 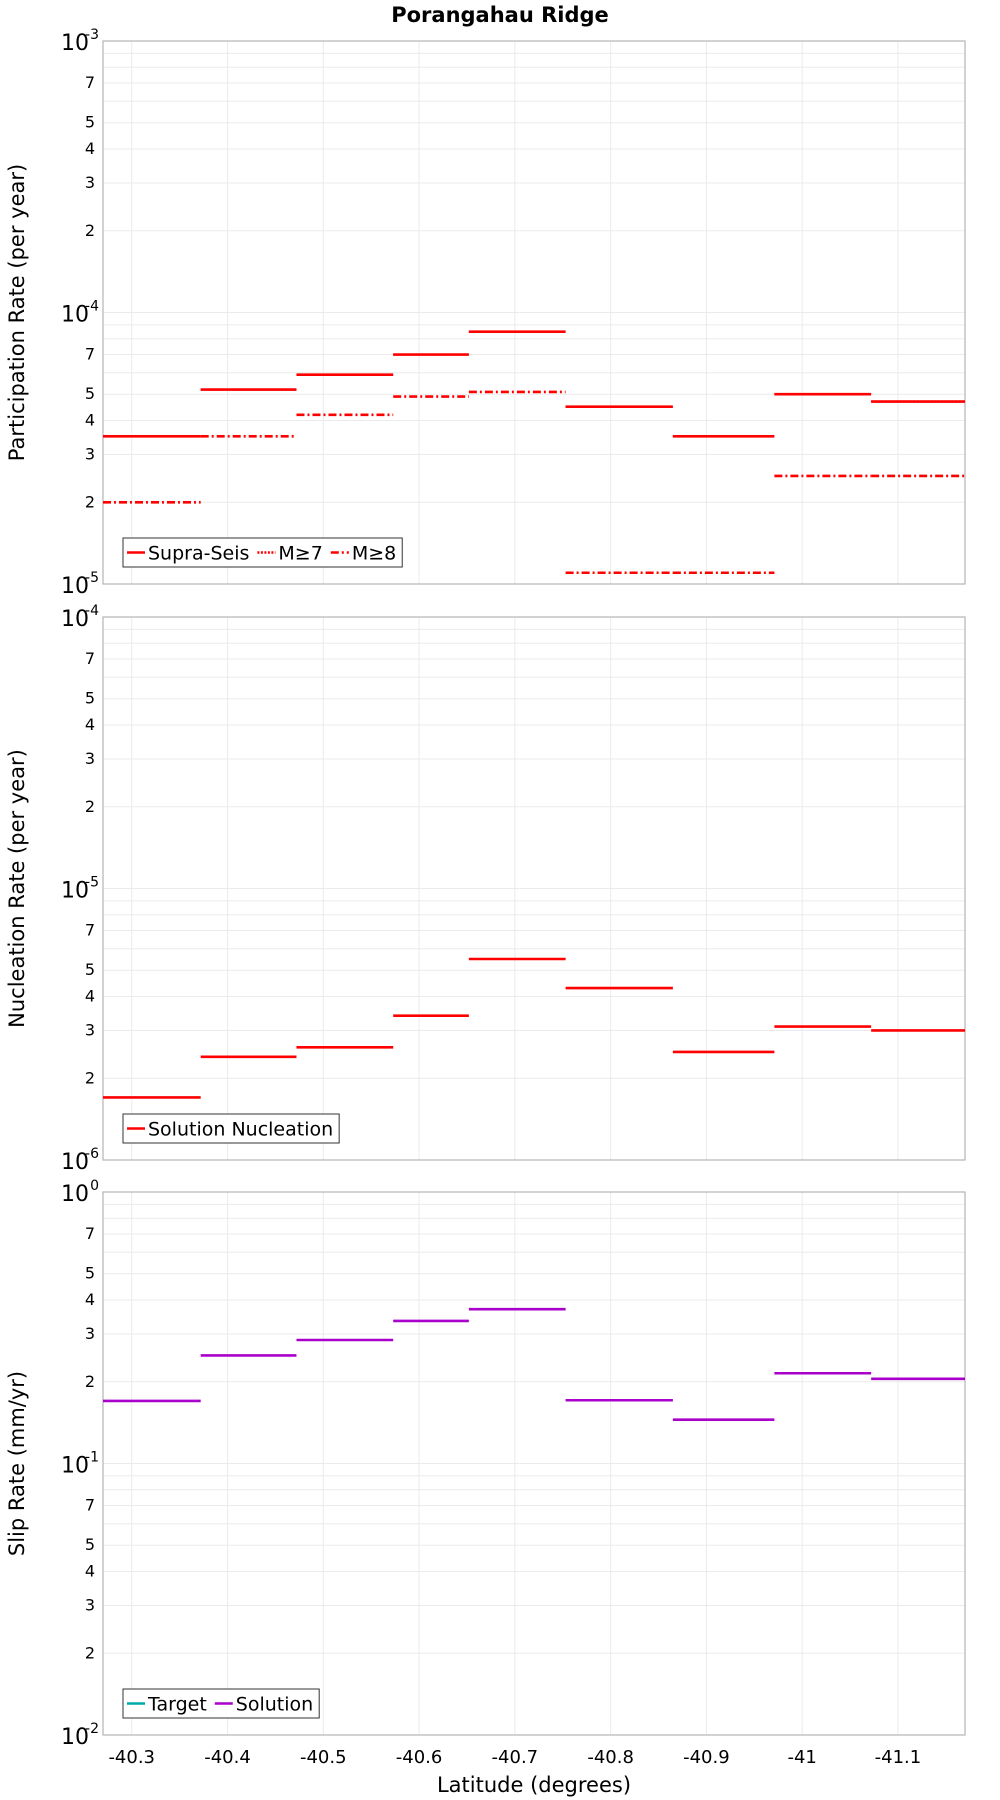 I want to click on legend: Supra-Seis M≥7 M≥8, so click(x=262, y=552).